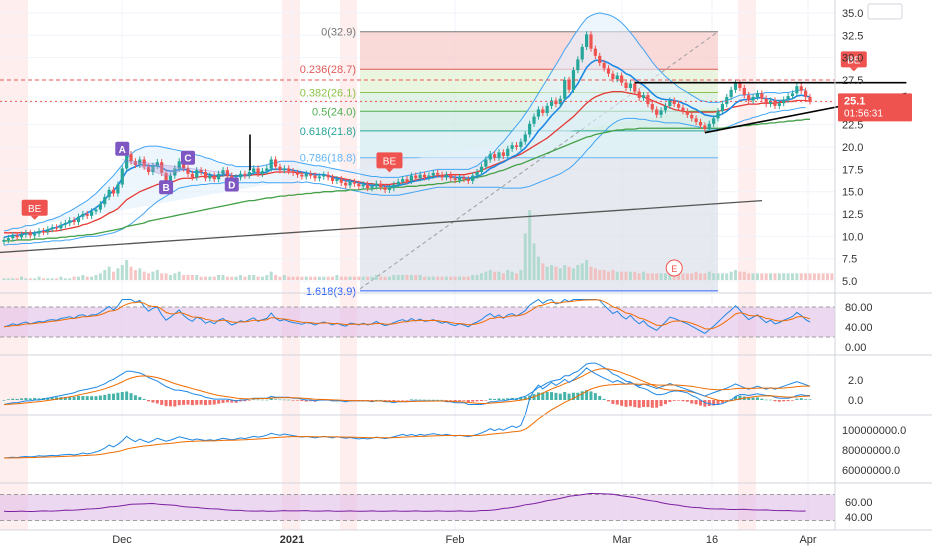  What do you see at coordinates (231, 184) in the screenshot?
I see `pattern-point-d` at bounding box center [231, 184].